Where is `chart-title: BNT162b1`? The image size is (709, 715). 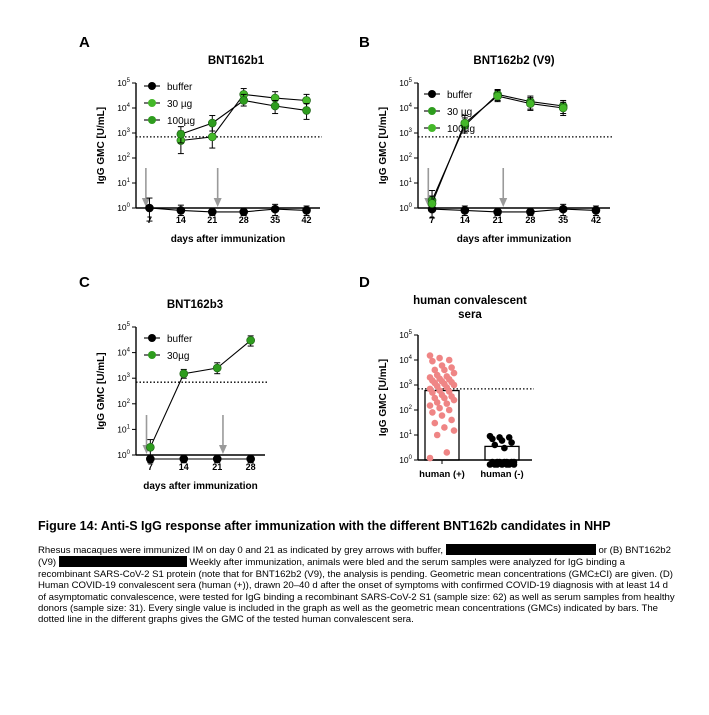
chart-title: BNT162b1 is located at coordinates (236, 61).